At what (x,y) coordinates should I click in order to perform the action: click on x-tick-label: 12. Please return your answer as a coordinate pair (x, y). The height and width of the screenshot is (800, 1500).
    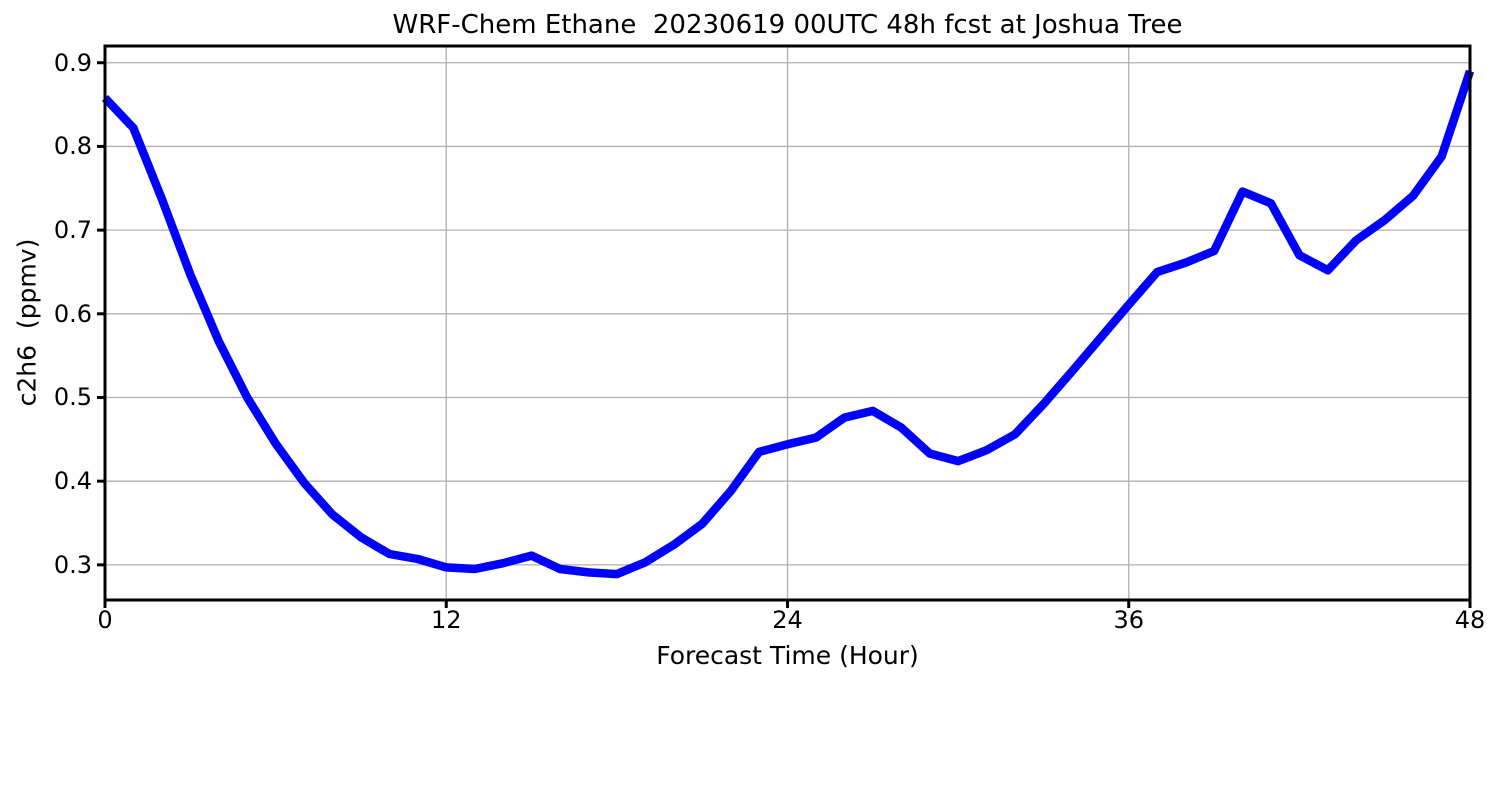
    Looking at the image, I should click on (446, 620).